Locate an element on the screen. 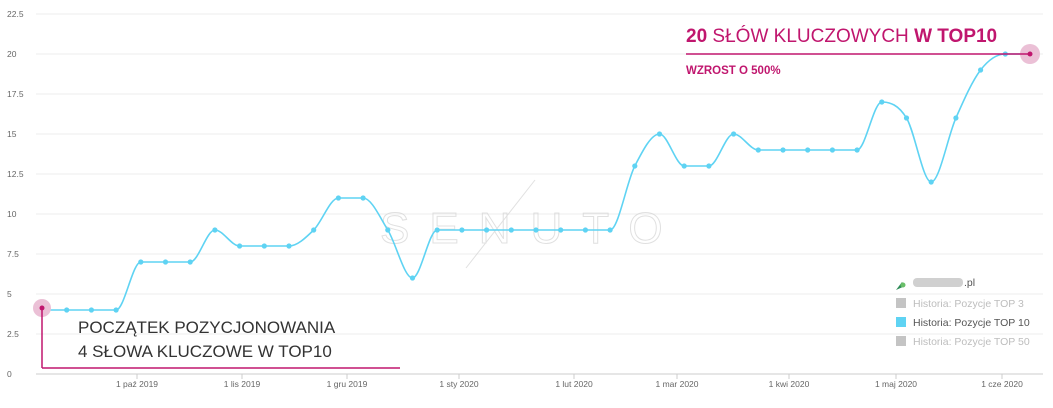  legend-label: Historia: Pozycje TOP 3 is located at coordinates (968, 304).